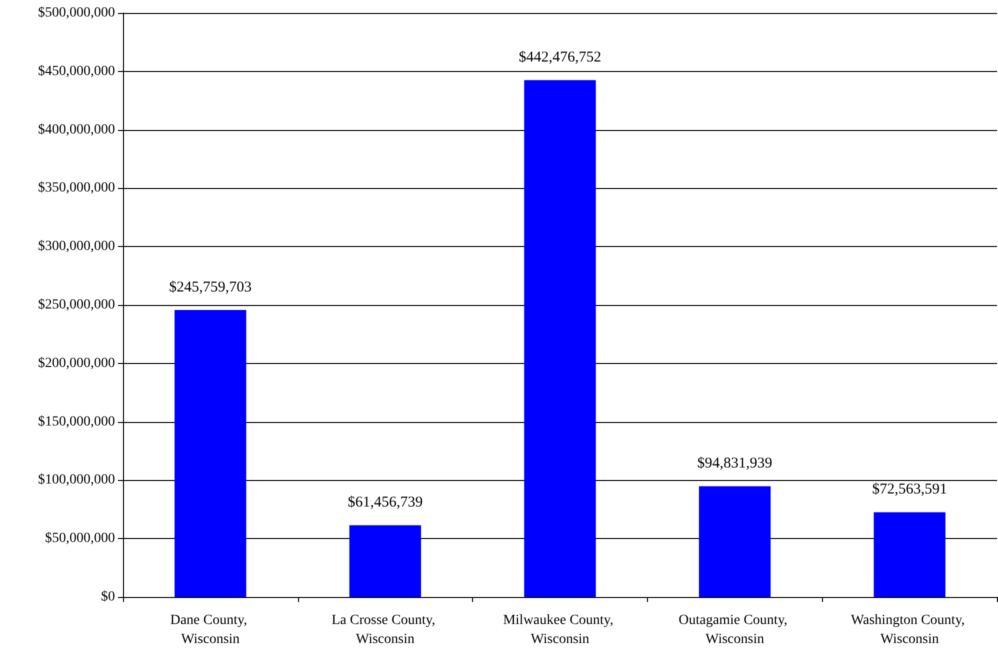  Describe the element at coordinates (76, 305) in the screenshot. I see `y-tick-label: $250,000,000` at that location.